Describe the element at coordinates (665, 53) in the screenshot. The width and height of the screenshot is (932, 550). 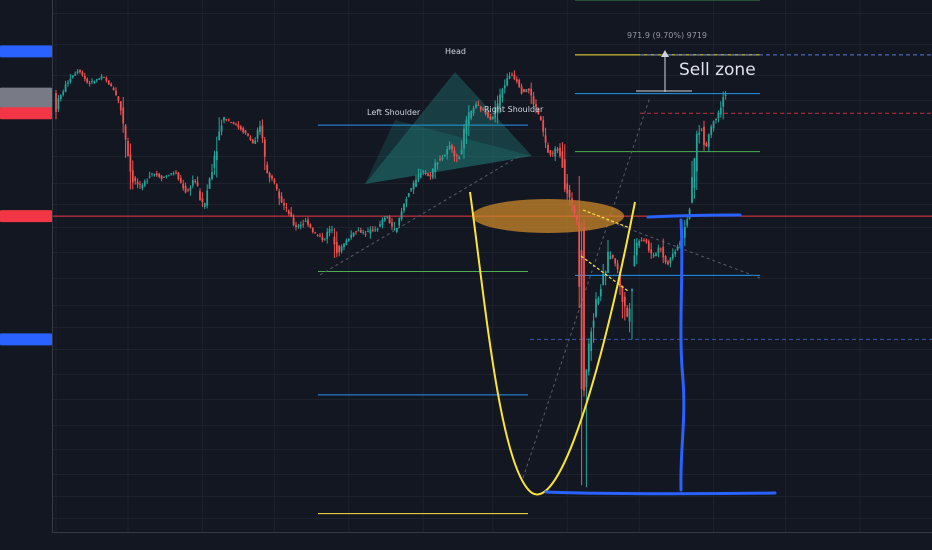
I see `measure-arrow-head` at that location.